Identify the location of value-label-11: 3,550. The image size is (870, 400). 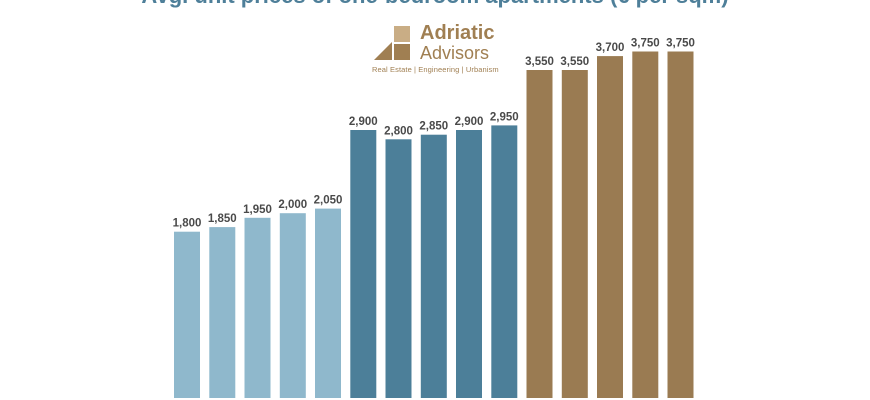
(539, 62).